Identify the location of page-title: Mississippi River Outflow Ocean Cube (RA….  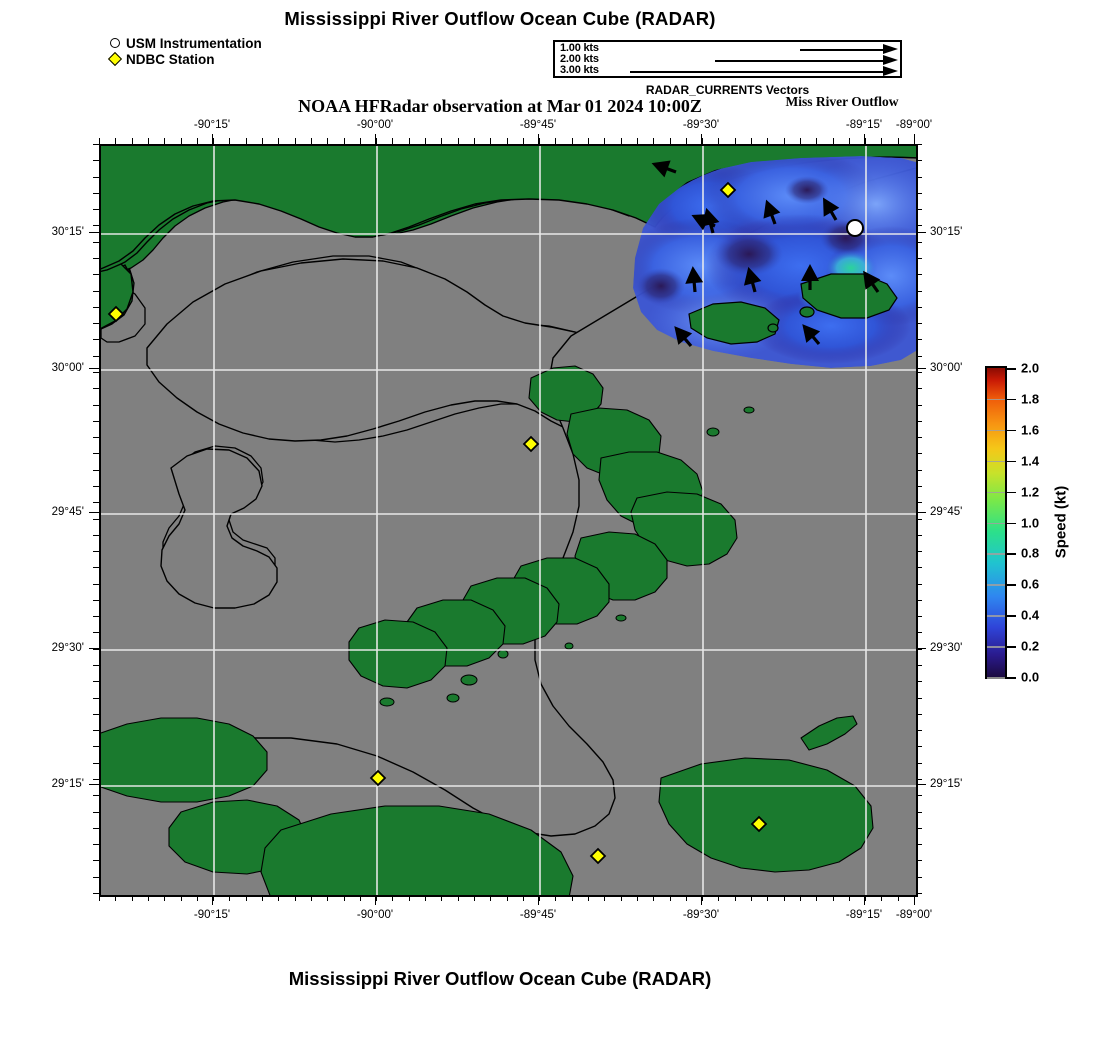
(500, 18).